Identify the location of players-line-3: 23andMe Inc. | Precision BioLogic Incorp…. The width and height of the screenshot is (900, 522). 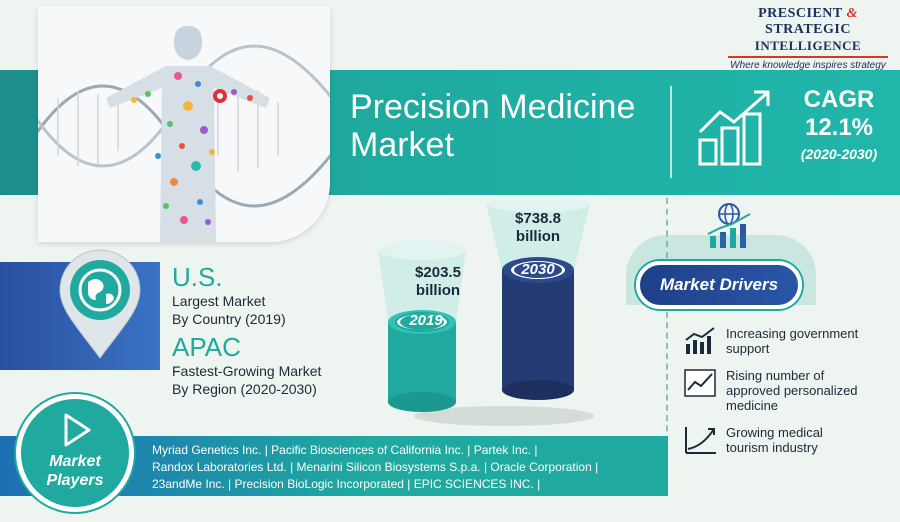
(346, 484).